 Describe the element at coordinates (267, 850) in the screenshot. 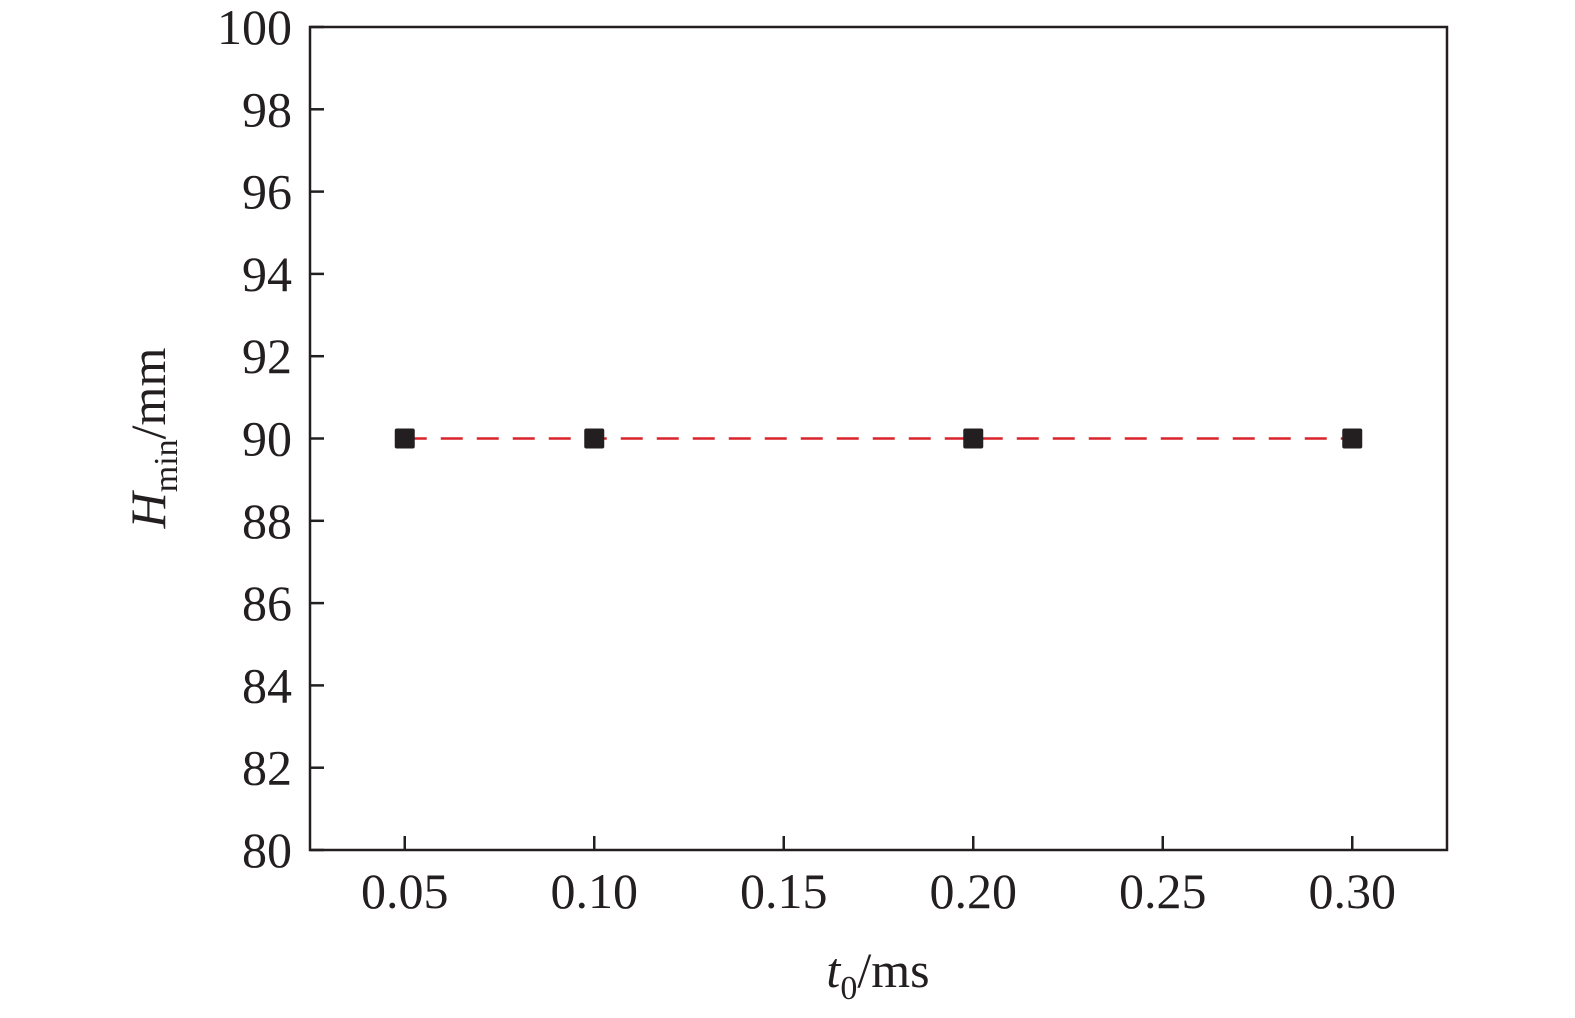

I see `y-tick-label: 80` at that location.